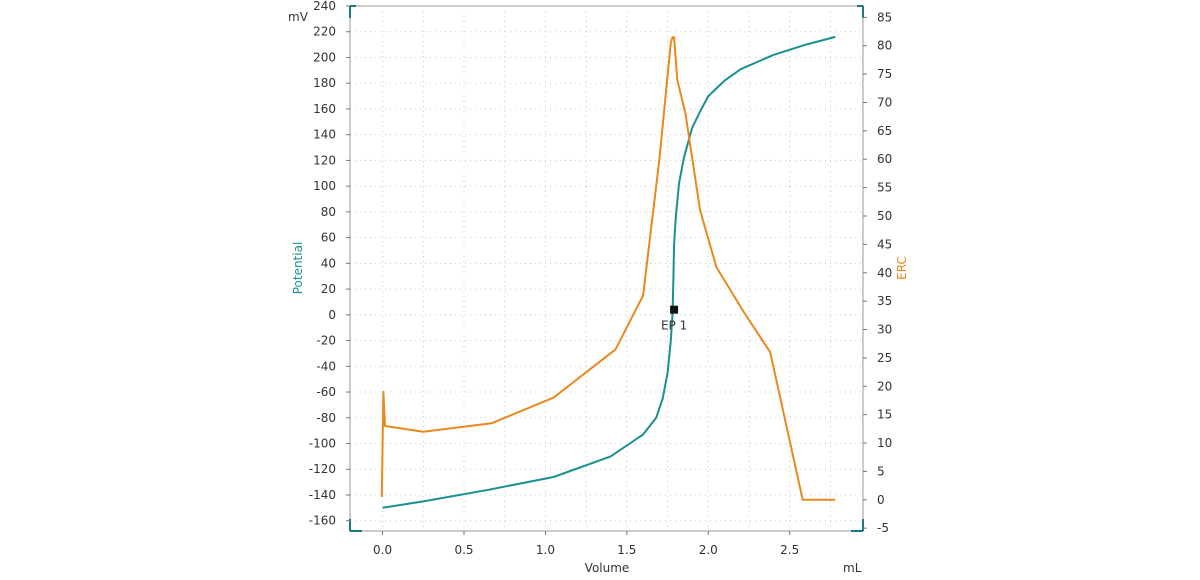  Describe the element at coordinates (324, 109) in the screenshot. I see `left-tick-label: 160` at that location.